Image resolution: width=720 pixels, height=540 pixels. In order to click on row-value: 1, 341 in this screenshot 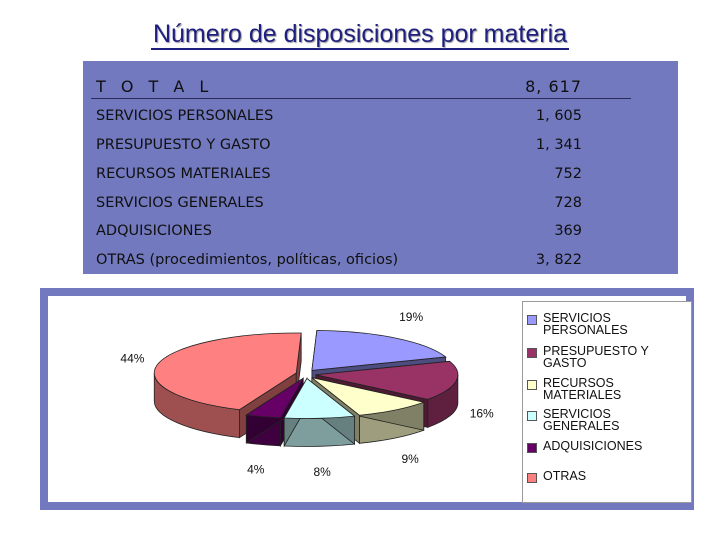, I will do `click(558, 145)`.